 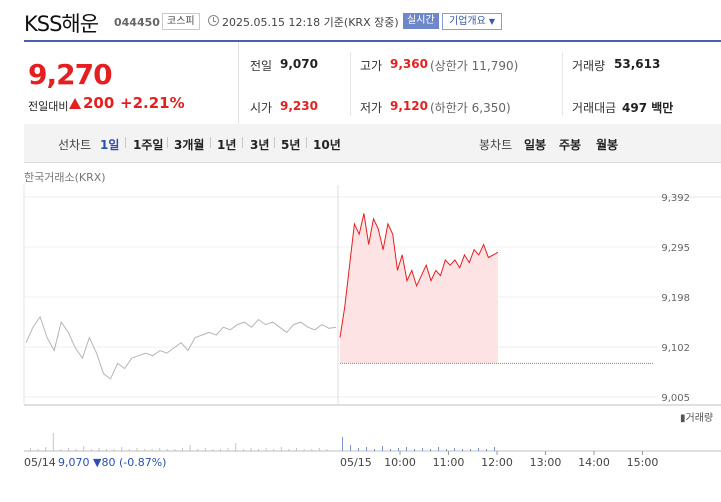 I want to click on x-tick-label: 13:00, so click(x=546, y=462).